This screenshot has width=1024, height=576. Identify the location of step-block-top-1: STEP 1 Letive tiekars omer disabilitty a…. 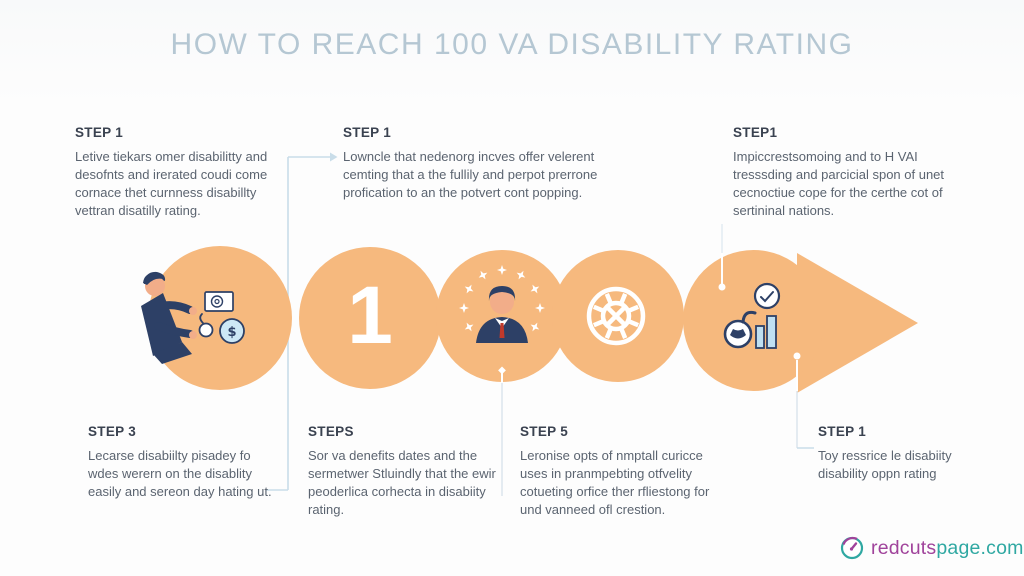
(182, 172).